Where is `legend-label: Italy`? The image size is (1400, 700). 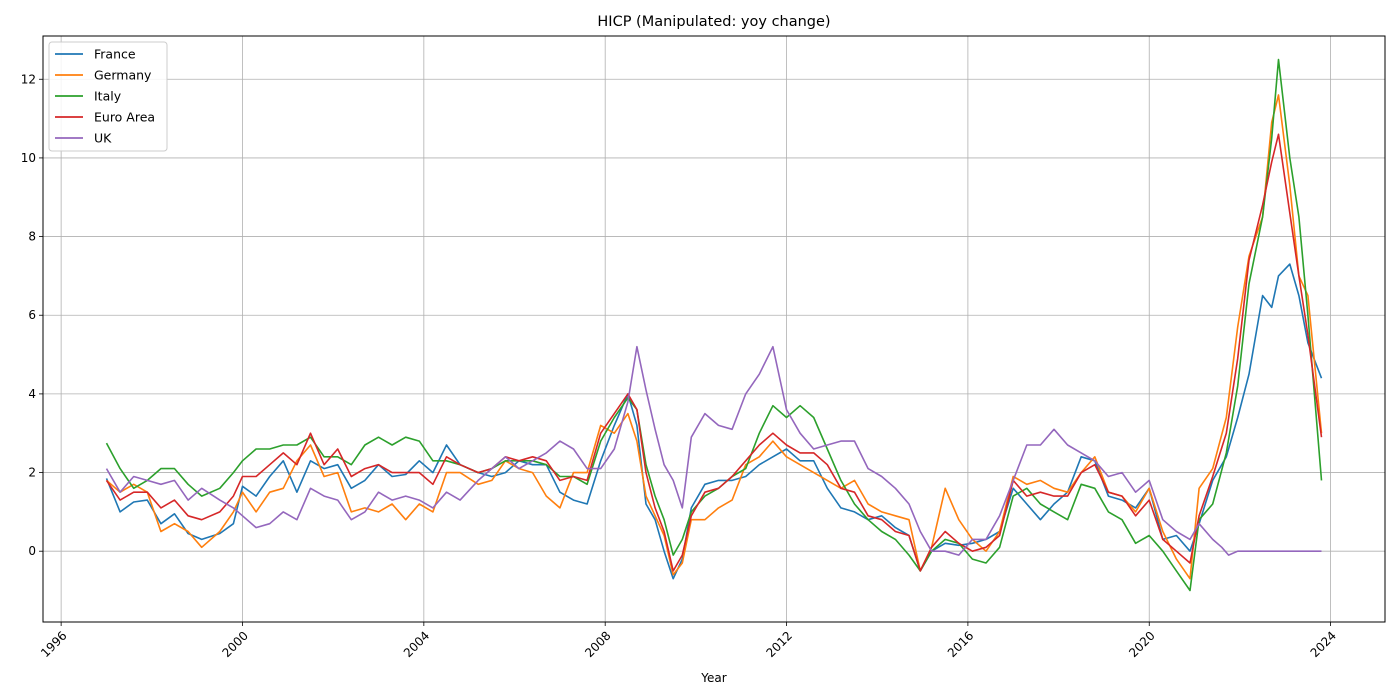
legend-label: Italy is located at coordinates (108, 96).